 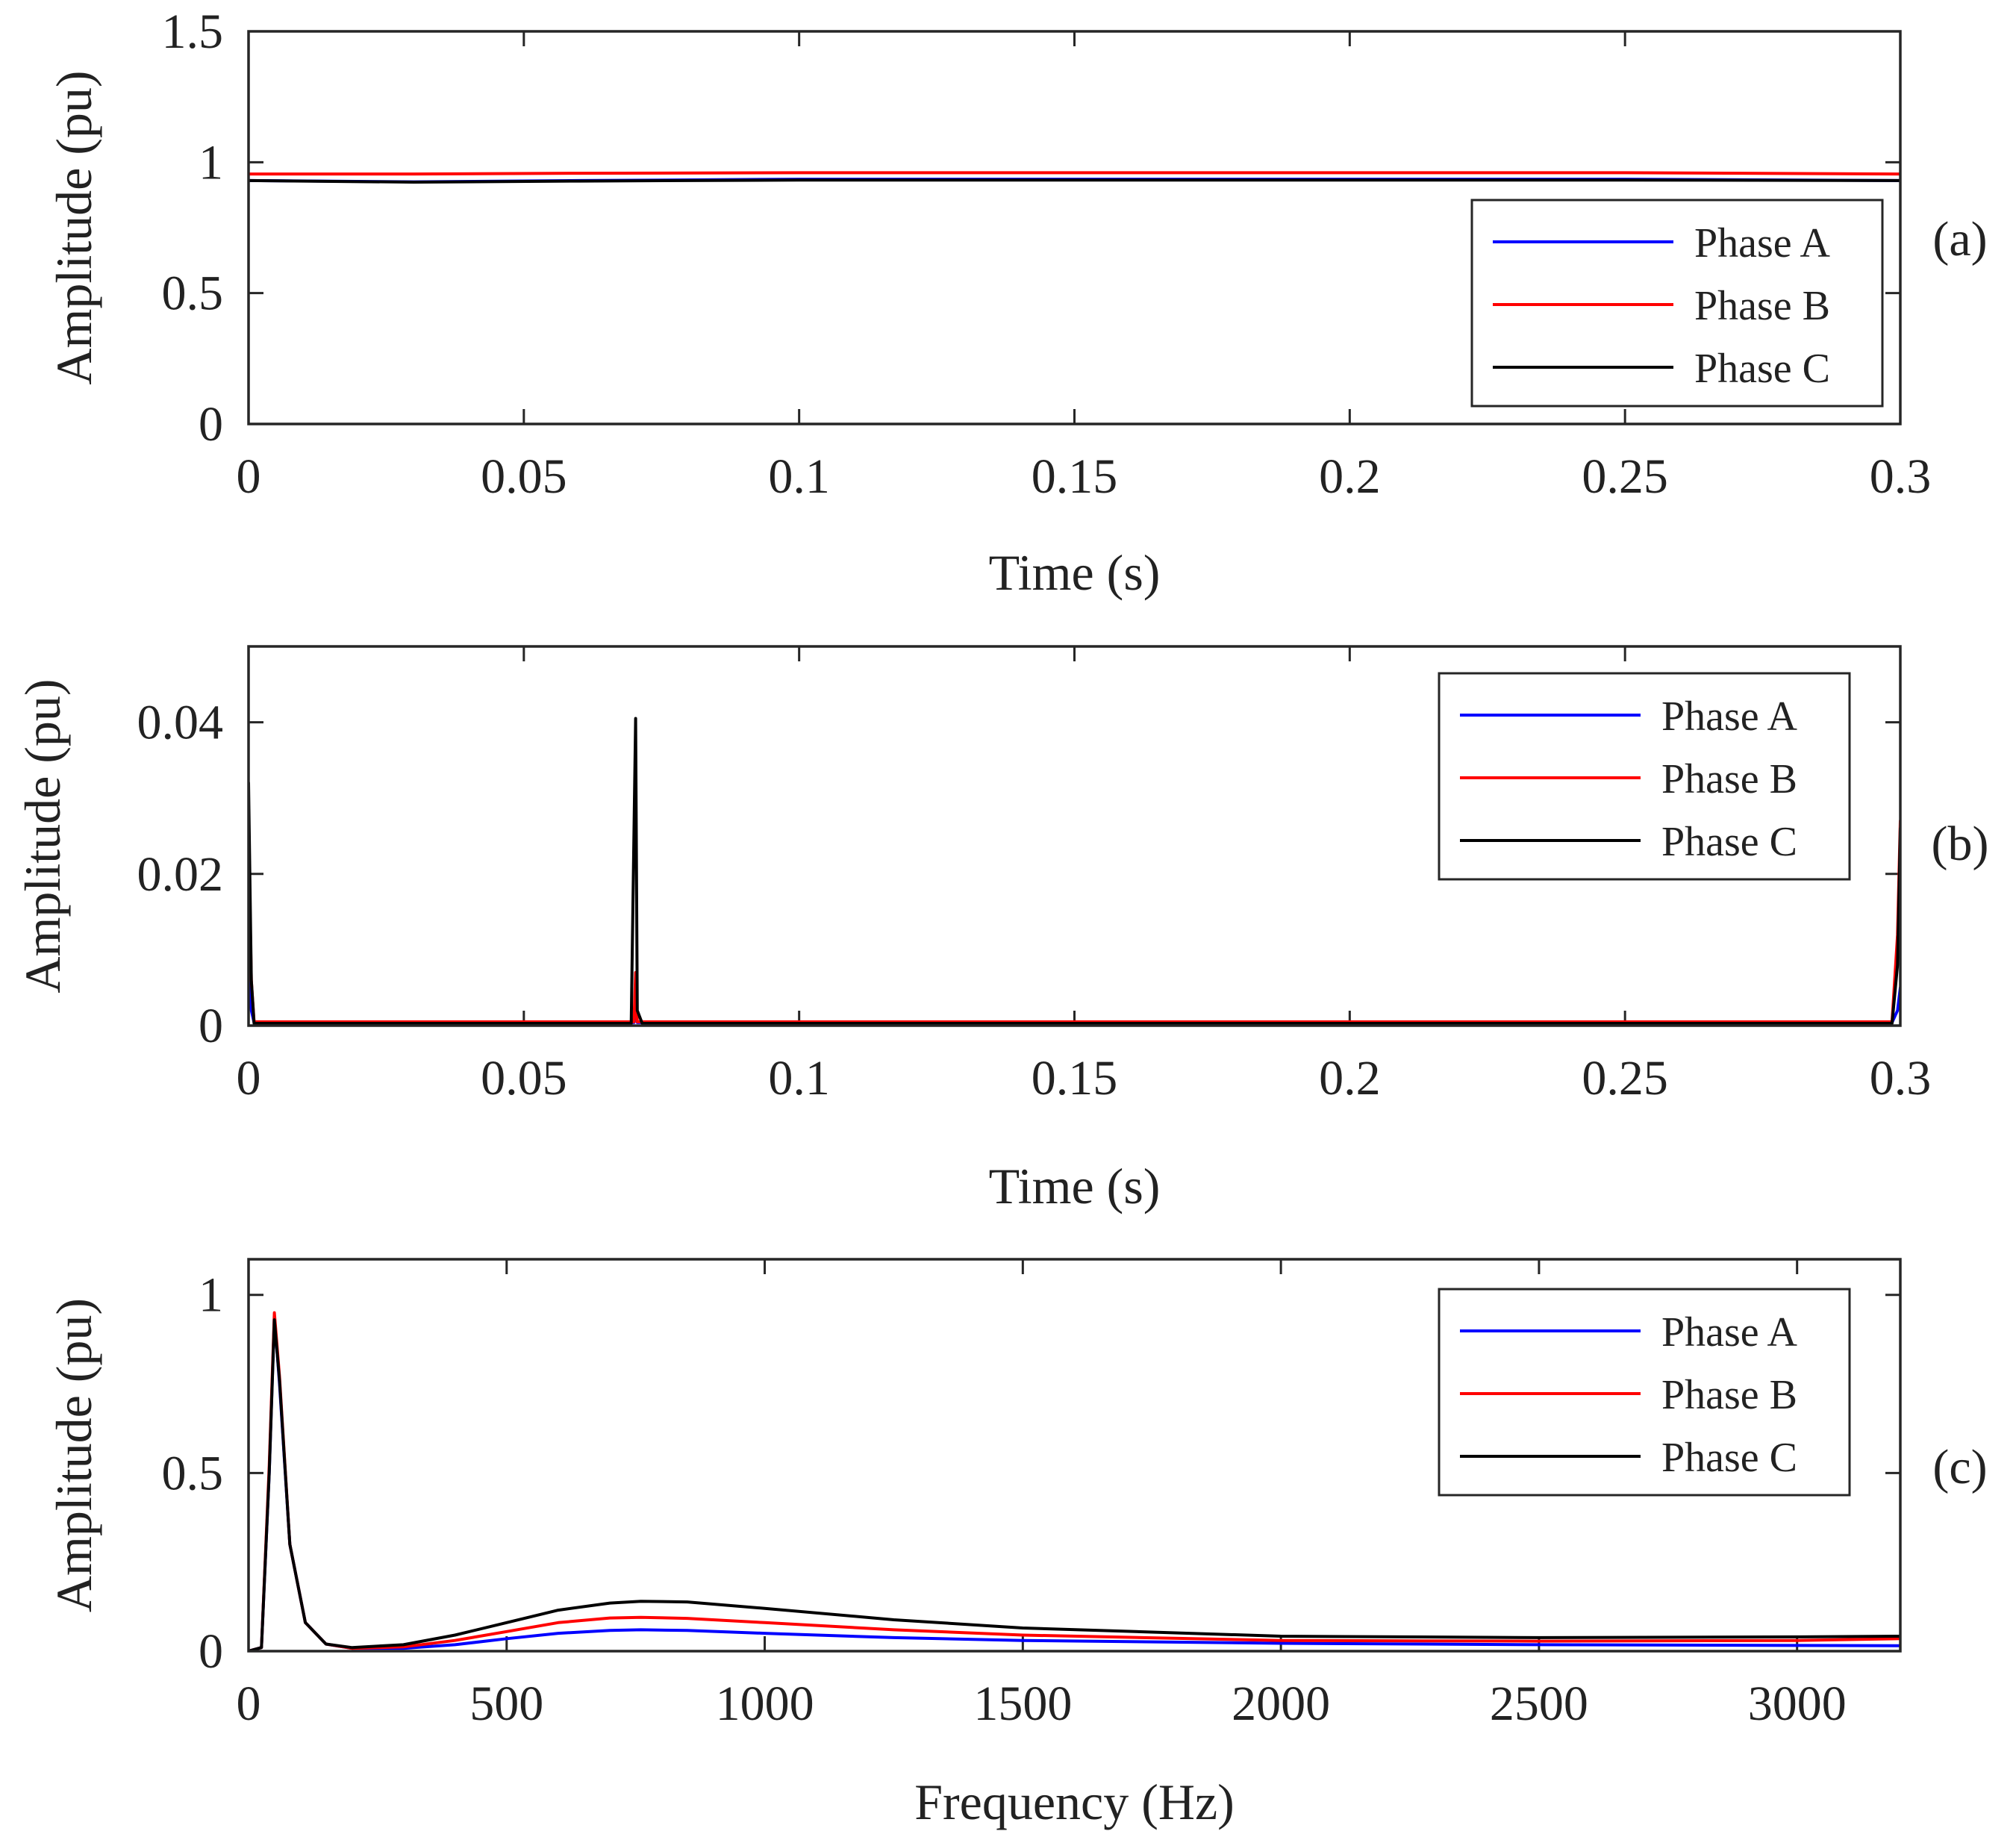 What do you see at coordinates (1798, 1704) in the screenshot?
I see `x-tick-label: 3000` at bounding box center [1798, 1704].